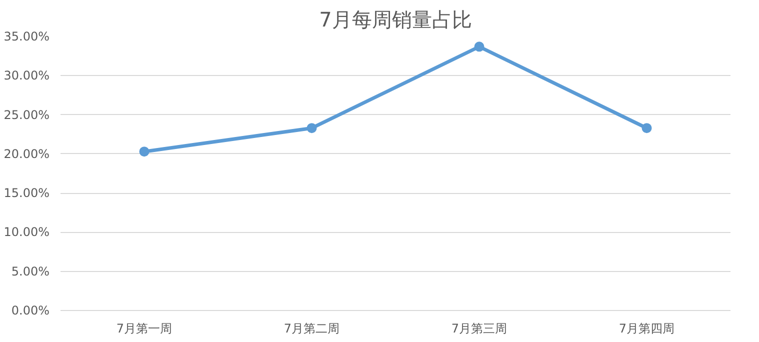 The width and height of the screenshot is (759, 342). I want to click on y-tick-label: 20.00%, so click(27, 153).